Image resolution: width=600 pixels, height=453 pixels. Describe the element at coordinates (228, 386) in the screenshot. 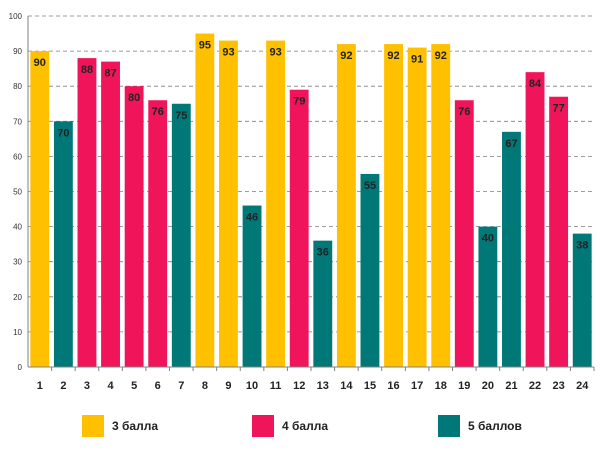

I see `x-tick-label: 9` at that location.